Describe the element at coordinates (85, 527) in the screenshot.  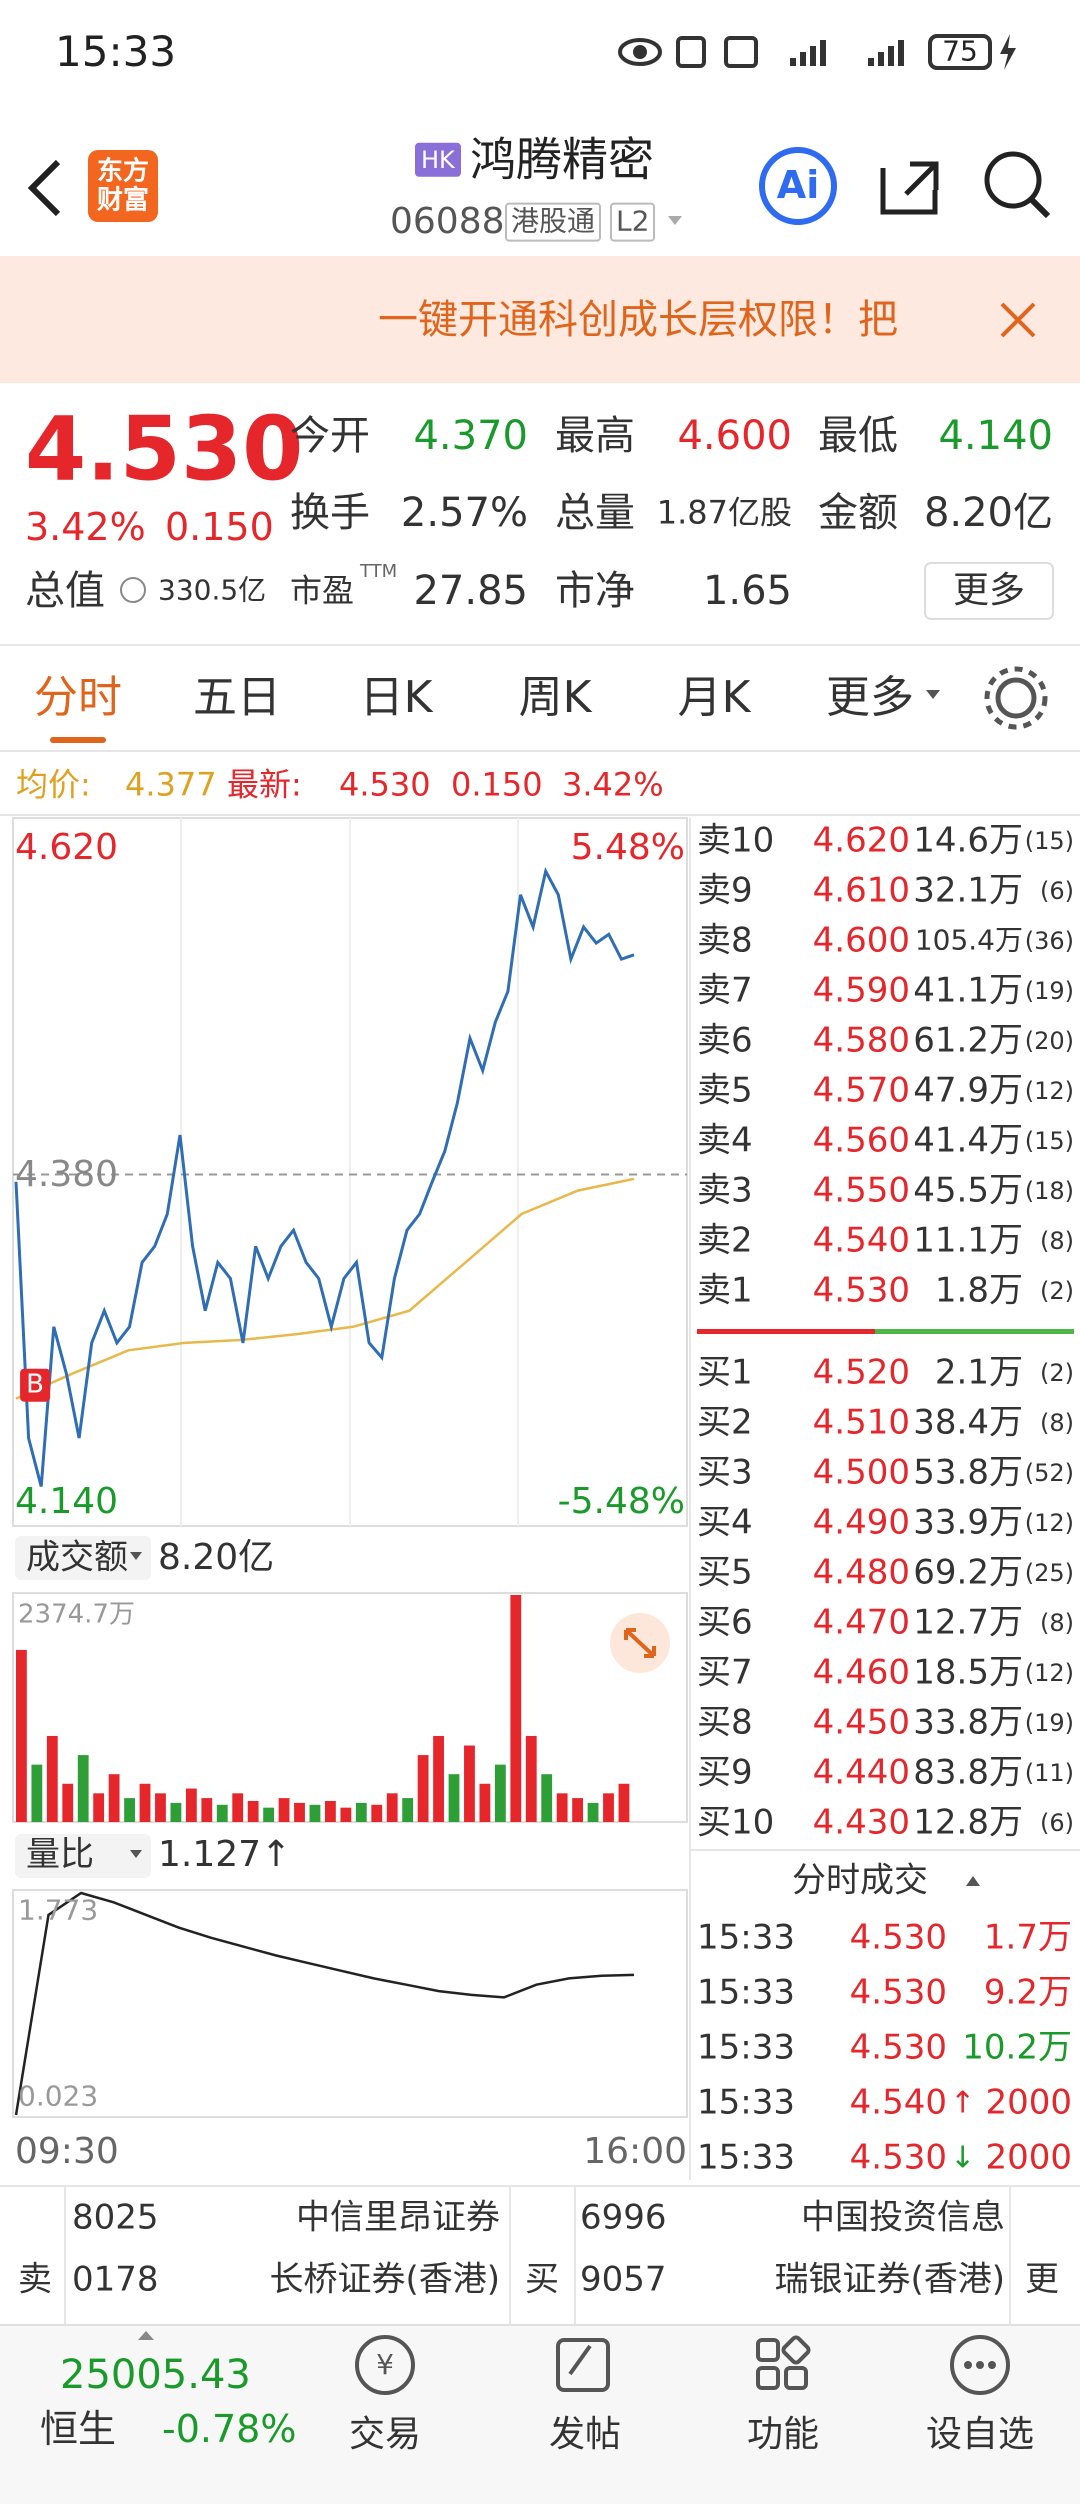
I see `change-pct: 3.42%` at that location.